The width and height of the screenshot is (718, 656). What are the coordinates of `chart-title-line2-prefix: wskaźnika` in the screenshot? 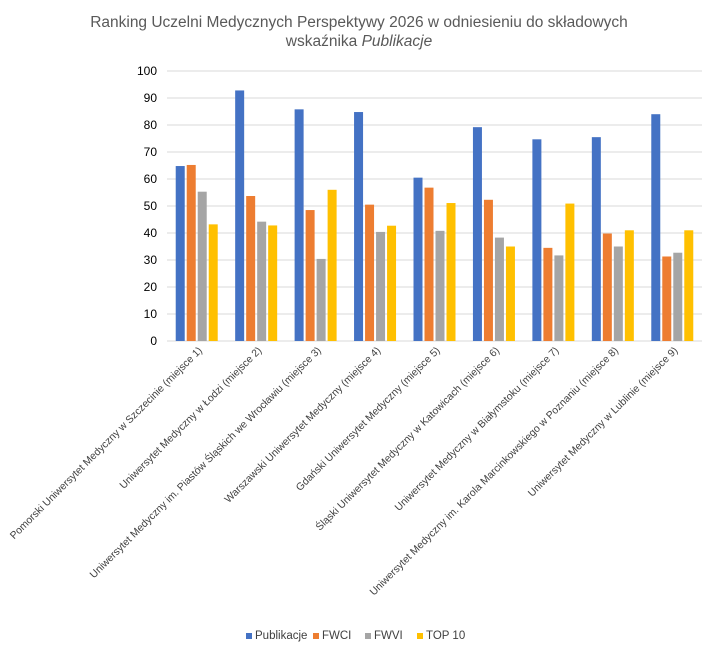 It's located at (323, 41).